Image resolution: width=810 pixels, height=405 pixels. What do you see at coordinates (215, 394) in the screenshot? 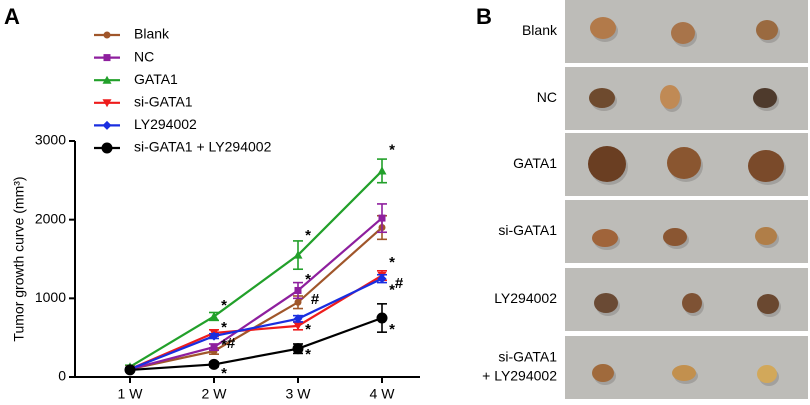
I see `x-tick-label: 2 W` at bounding box center [215, 394].